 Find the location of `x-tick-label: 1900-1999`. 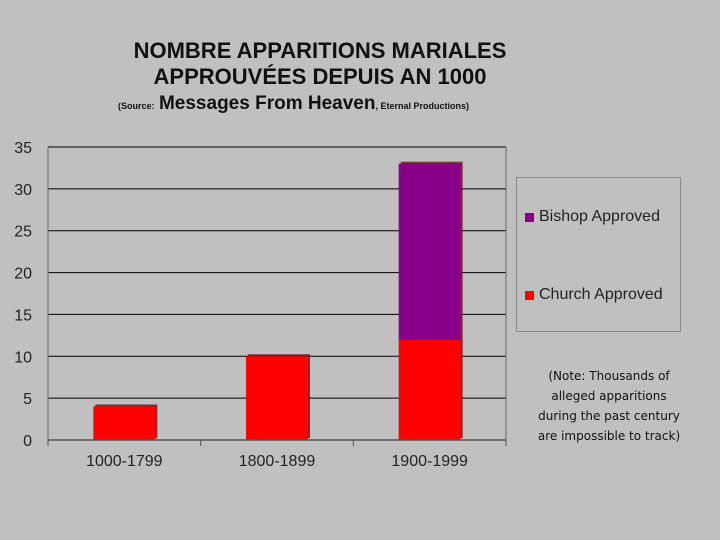

x-tick-label: 1900-1999 is located at coordinates (429, 461).